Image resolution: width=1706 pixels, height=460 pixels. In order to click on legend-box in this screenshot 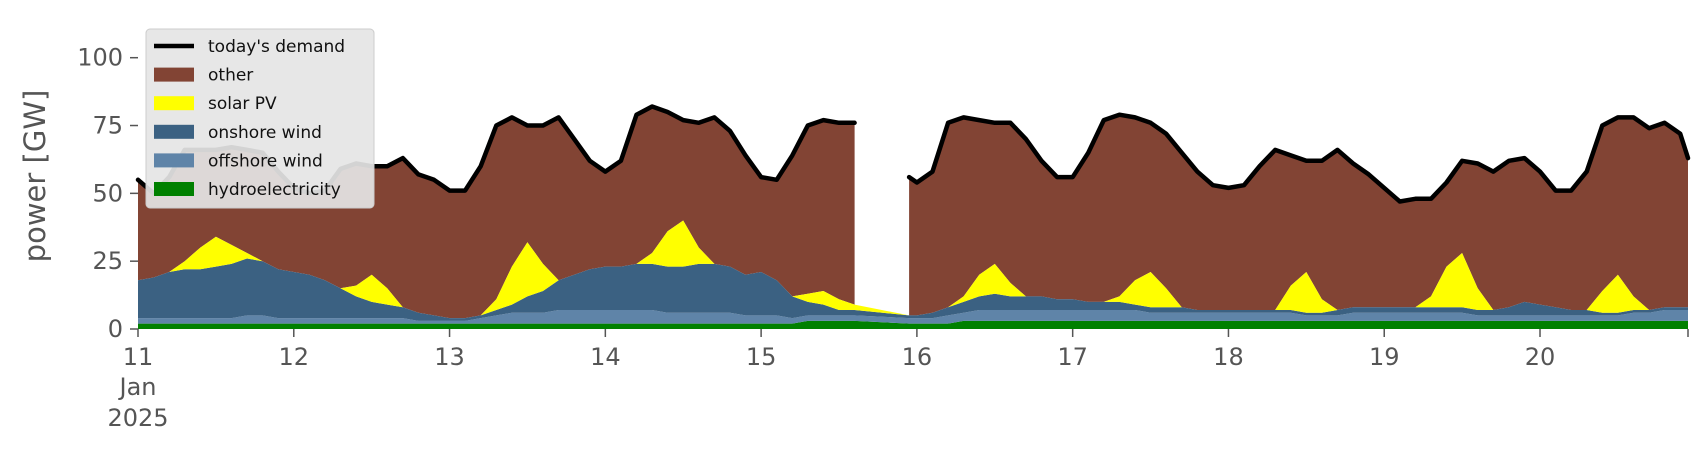, I will do `click(260, 118)`.